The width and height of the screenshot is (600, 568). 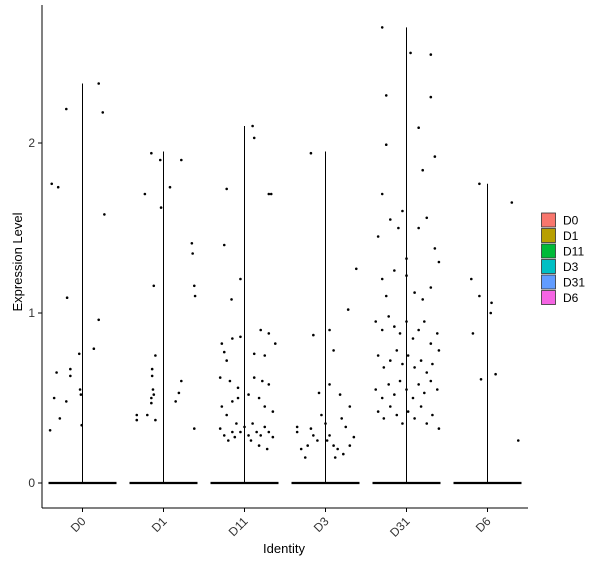 I want to click on y-tick-label-1: 1, so click(x=31, y=313).